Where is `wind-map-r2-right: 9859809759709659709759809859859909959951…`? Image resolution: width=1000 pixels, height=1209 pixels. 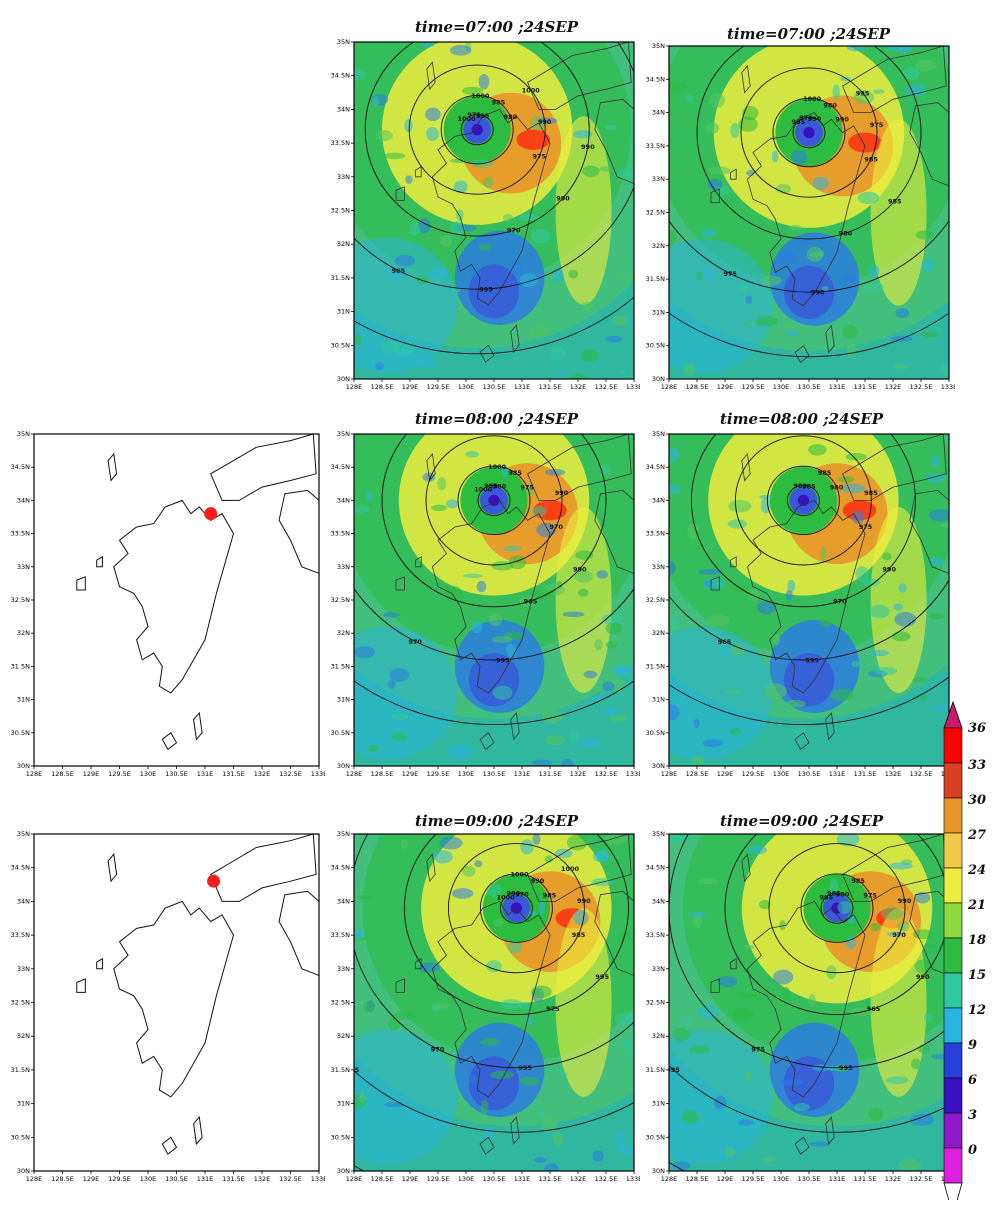 wind-map-r2-right: 9859809759709659709759809859859909959951… is located at coordinates (800, 605).